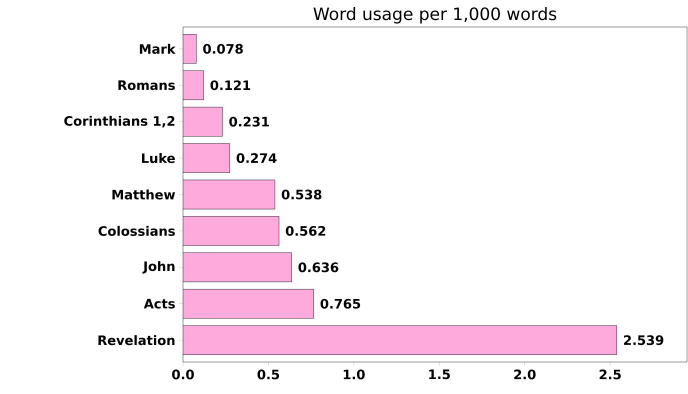 Image resolution: width=688 pixels, height=394 pixels. I want to click on y-tick-label: John, so click(158, 267).